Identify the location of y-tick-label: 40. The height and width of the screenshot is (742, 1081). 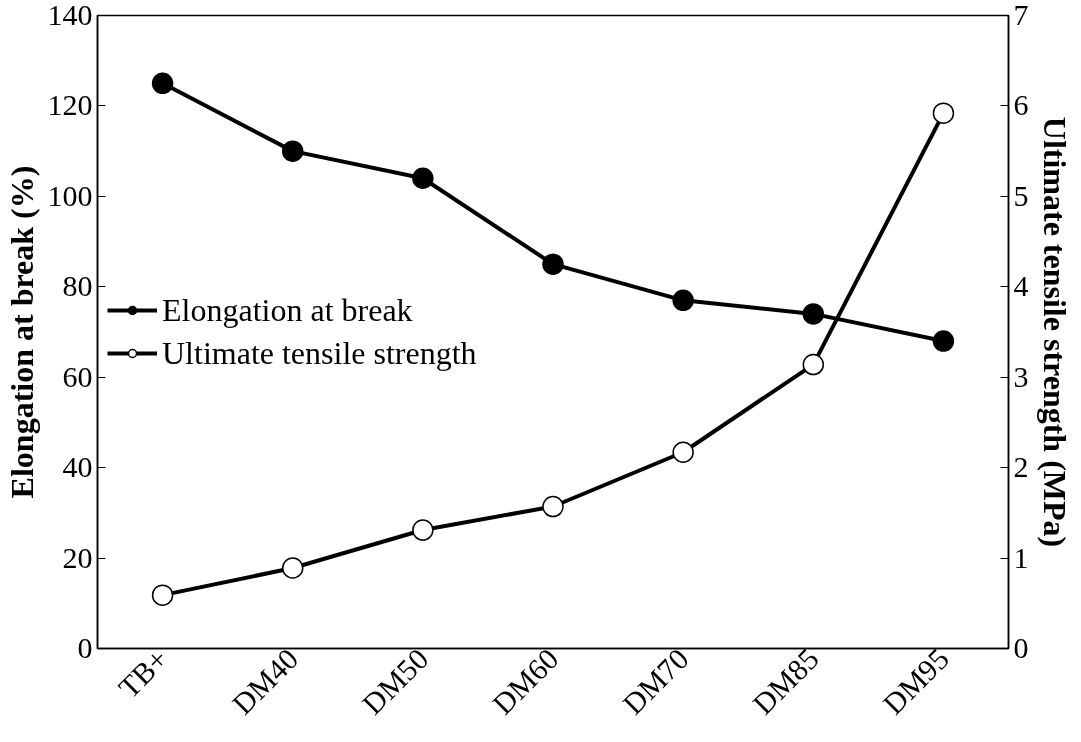
(77, 467).